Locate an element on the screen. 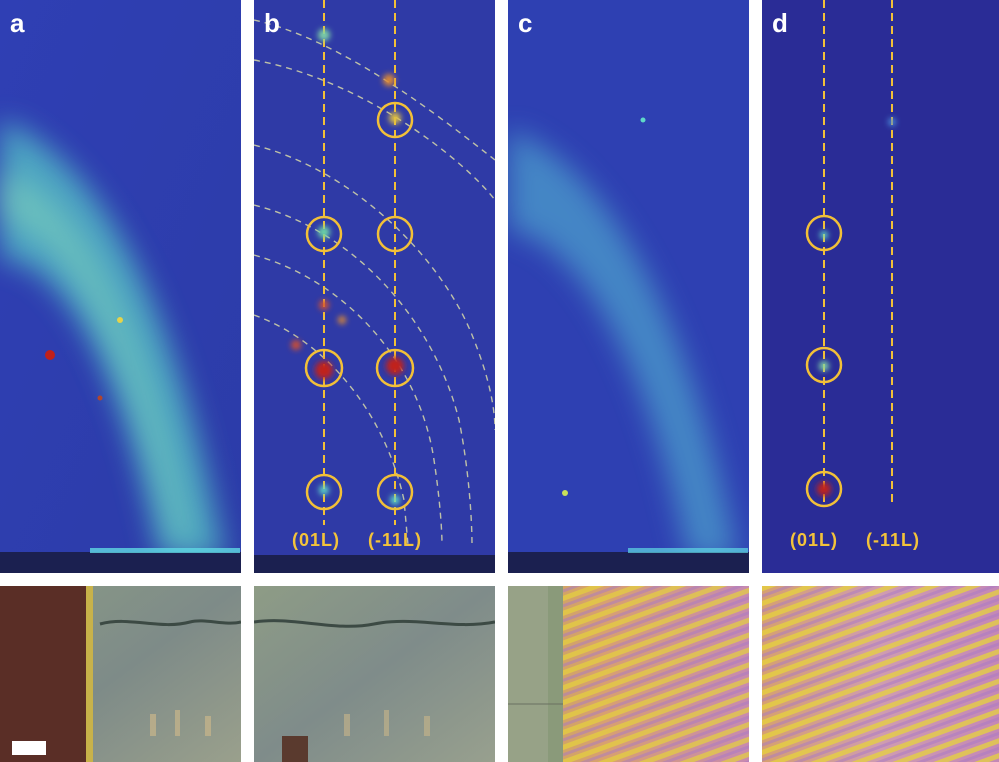 The height and width of the screenshot is (762, 999). micrograph-d is located at coordinates (880, 674).